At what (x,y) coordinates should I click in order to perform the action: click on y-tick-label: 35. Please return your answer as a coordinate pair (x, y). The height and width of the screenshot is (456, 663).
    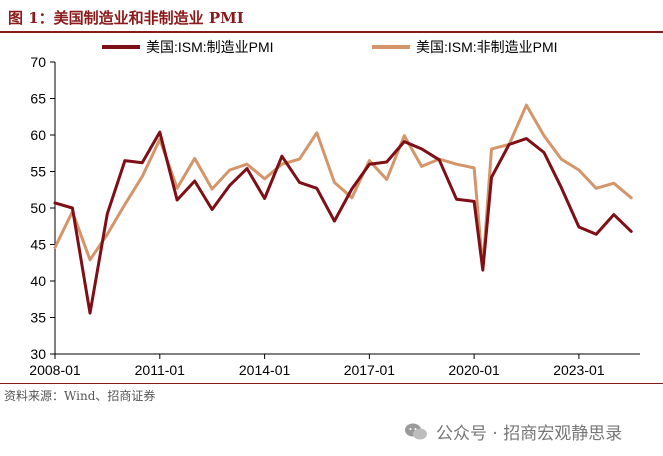
    Looking at the image, I should click on (38, 318).